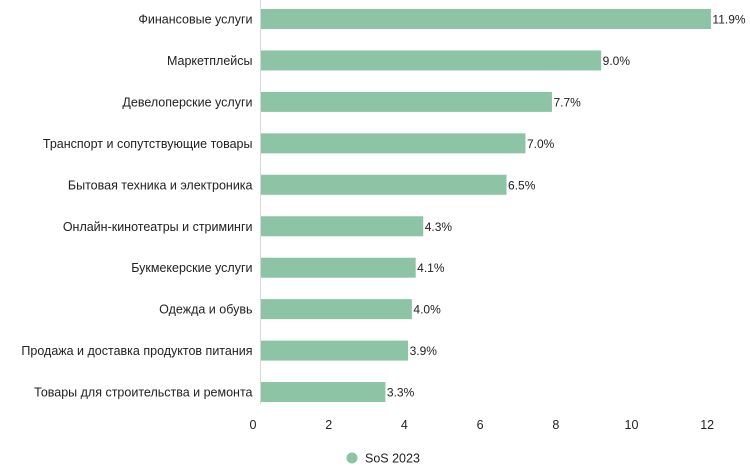 This screenshot has height=474, width=750. What do you see at coordinates (401, 393) in the screenshot?
I see `value-label-9: 3.3%` at bounding box center [401, 393].